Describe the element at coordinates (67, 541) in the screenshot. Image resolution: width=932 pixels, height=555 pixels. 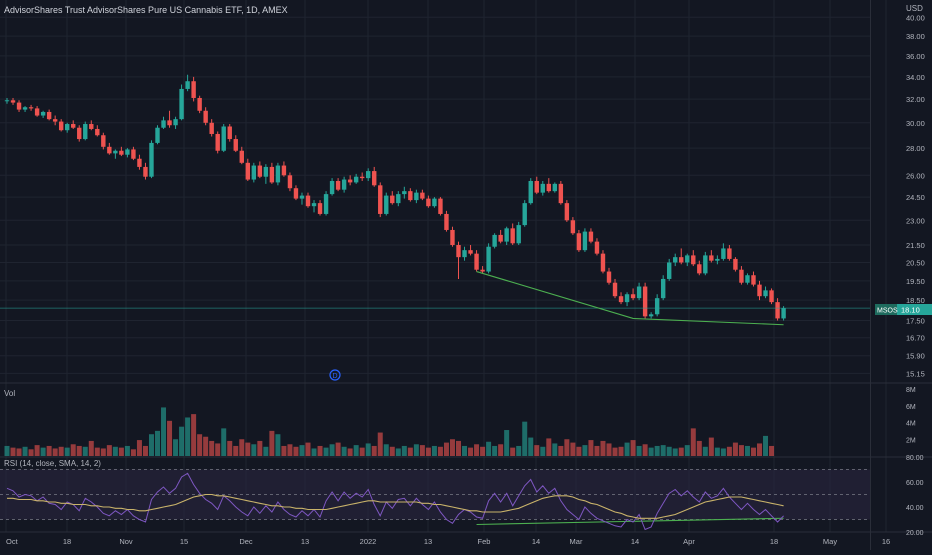
I see `time-tick-label: 18` at that location.